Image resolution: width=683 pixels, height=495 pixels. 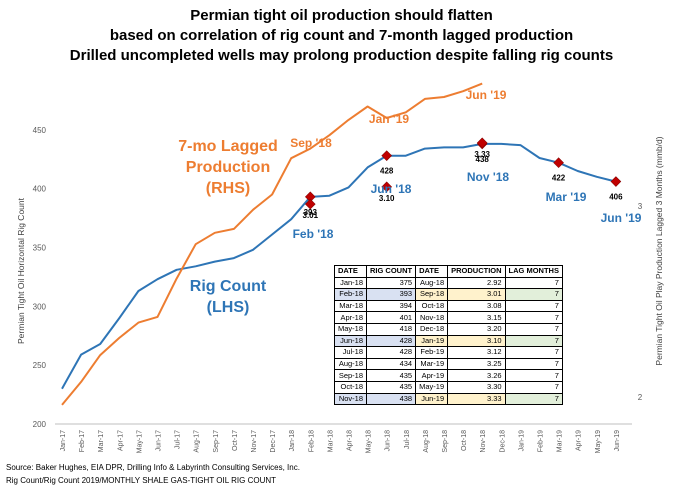 What do you see at coordinates (432, 294) in the screenshot?
I see `table-cell: Sep-18` at bounding box center [432, 294].